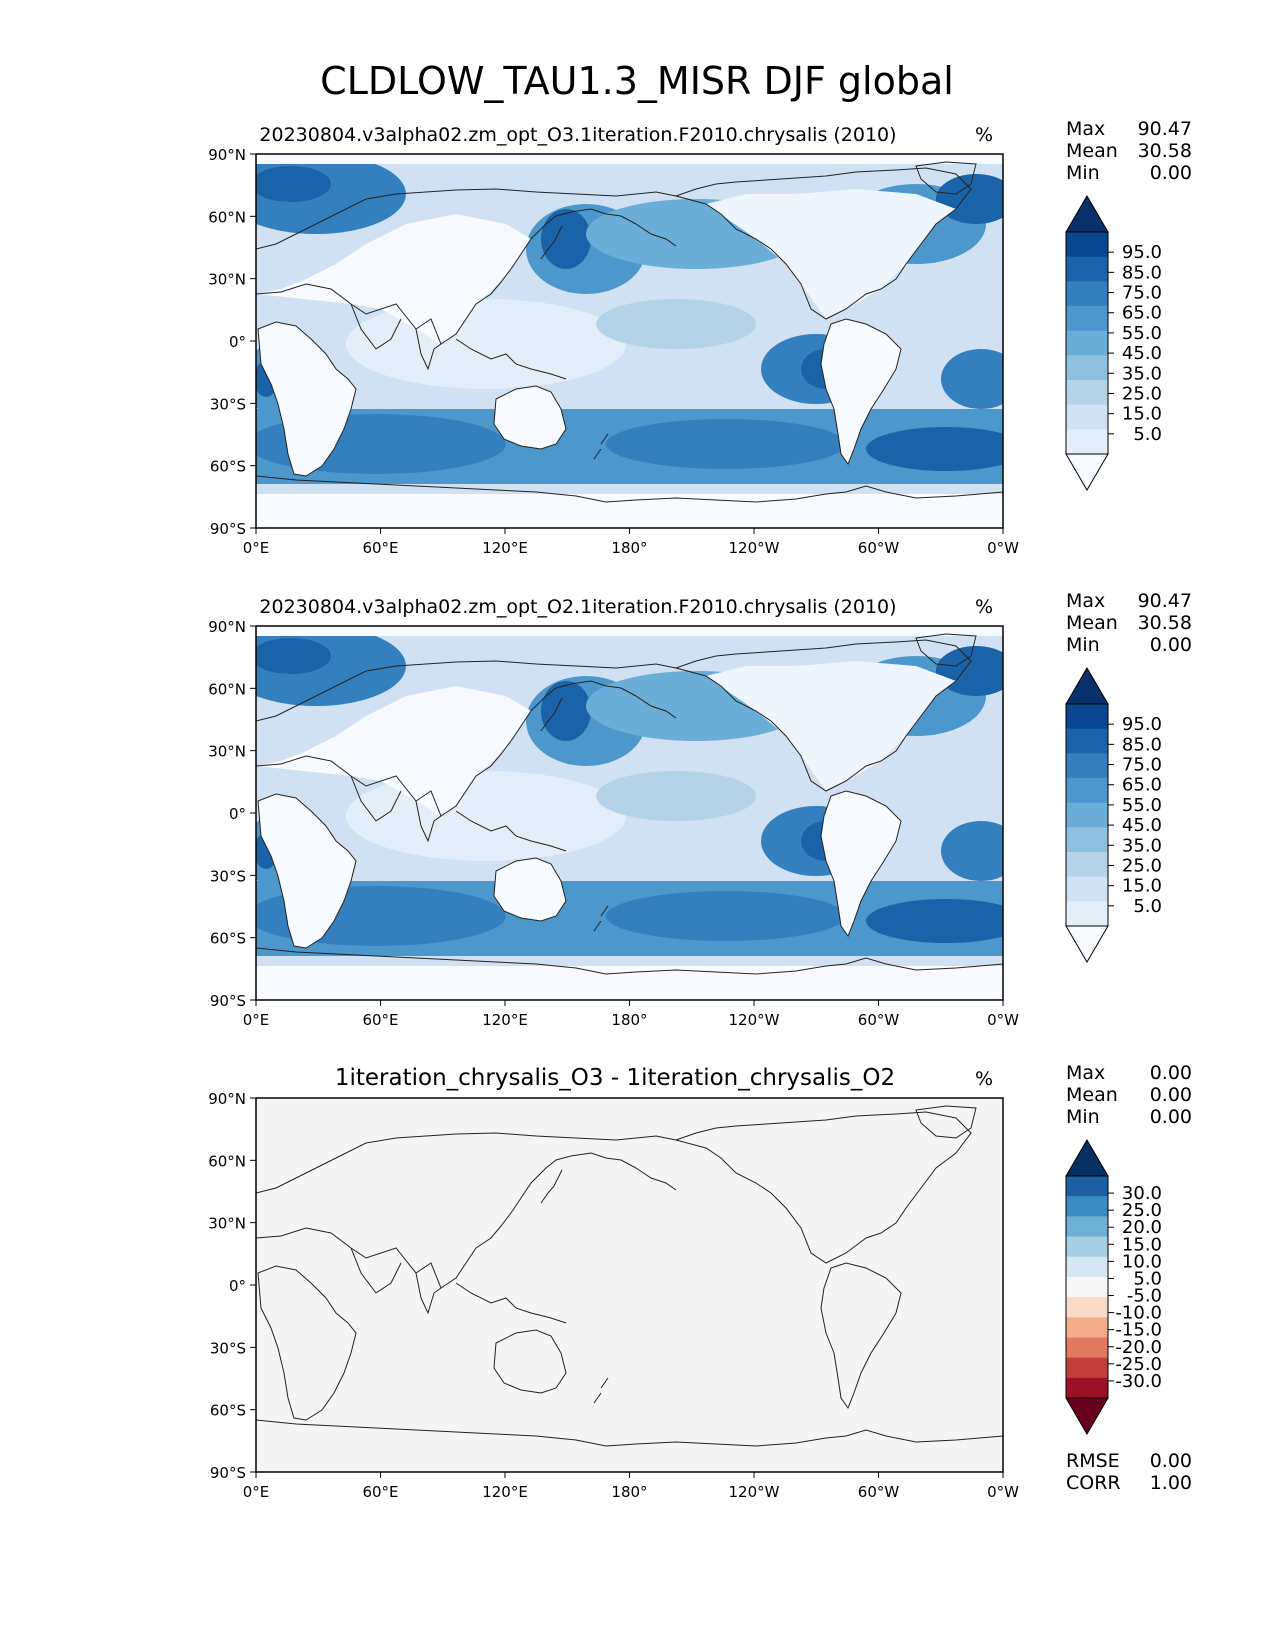 The width and height of the screenshot is (1275, 1650). I want to click on figure-title: CLDLOW_TAU1.3_MISR DJF global, so click(637, 81).